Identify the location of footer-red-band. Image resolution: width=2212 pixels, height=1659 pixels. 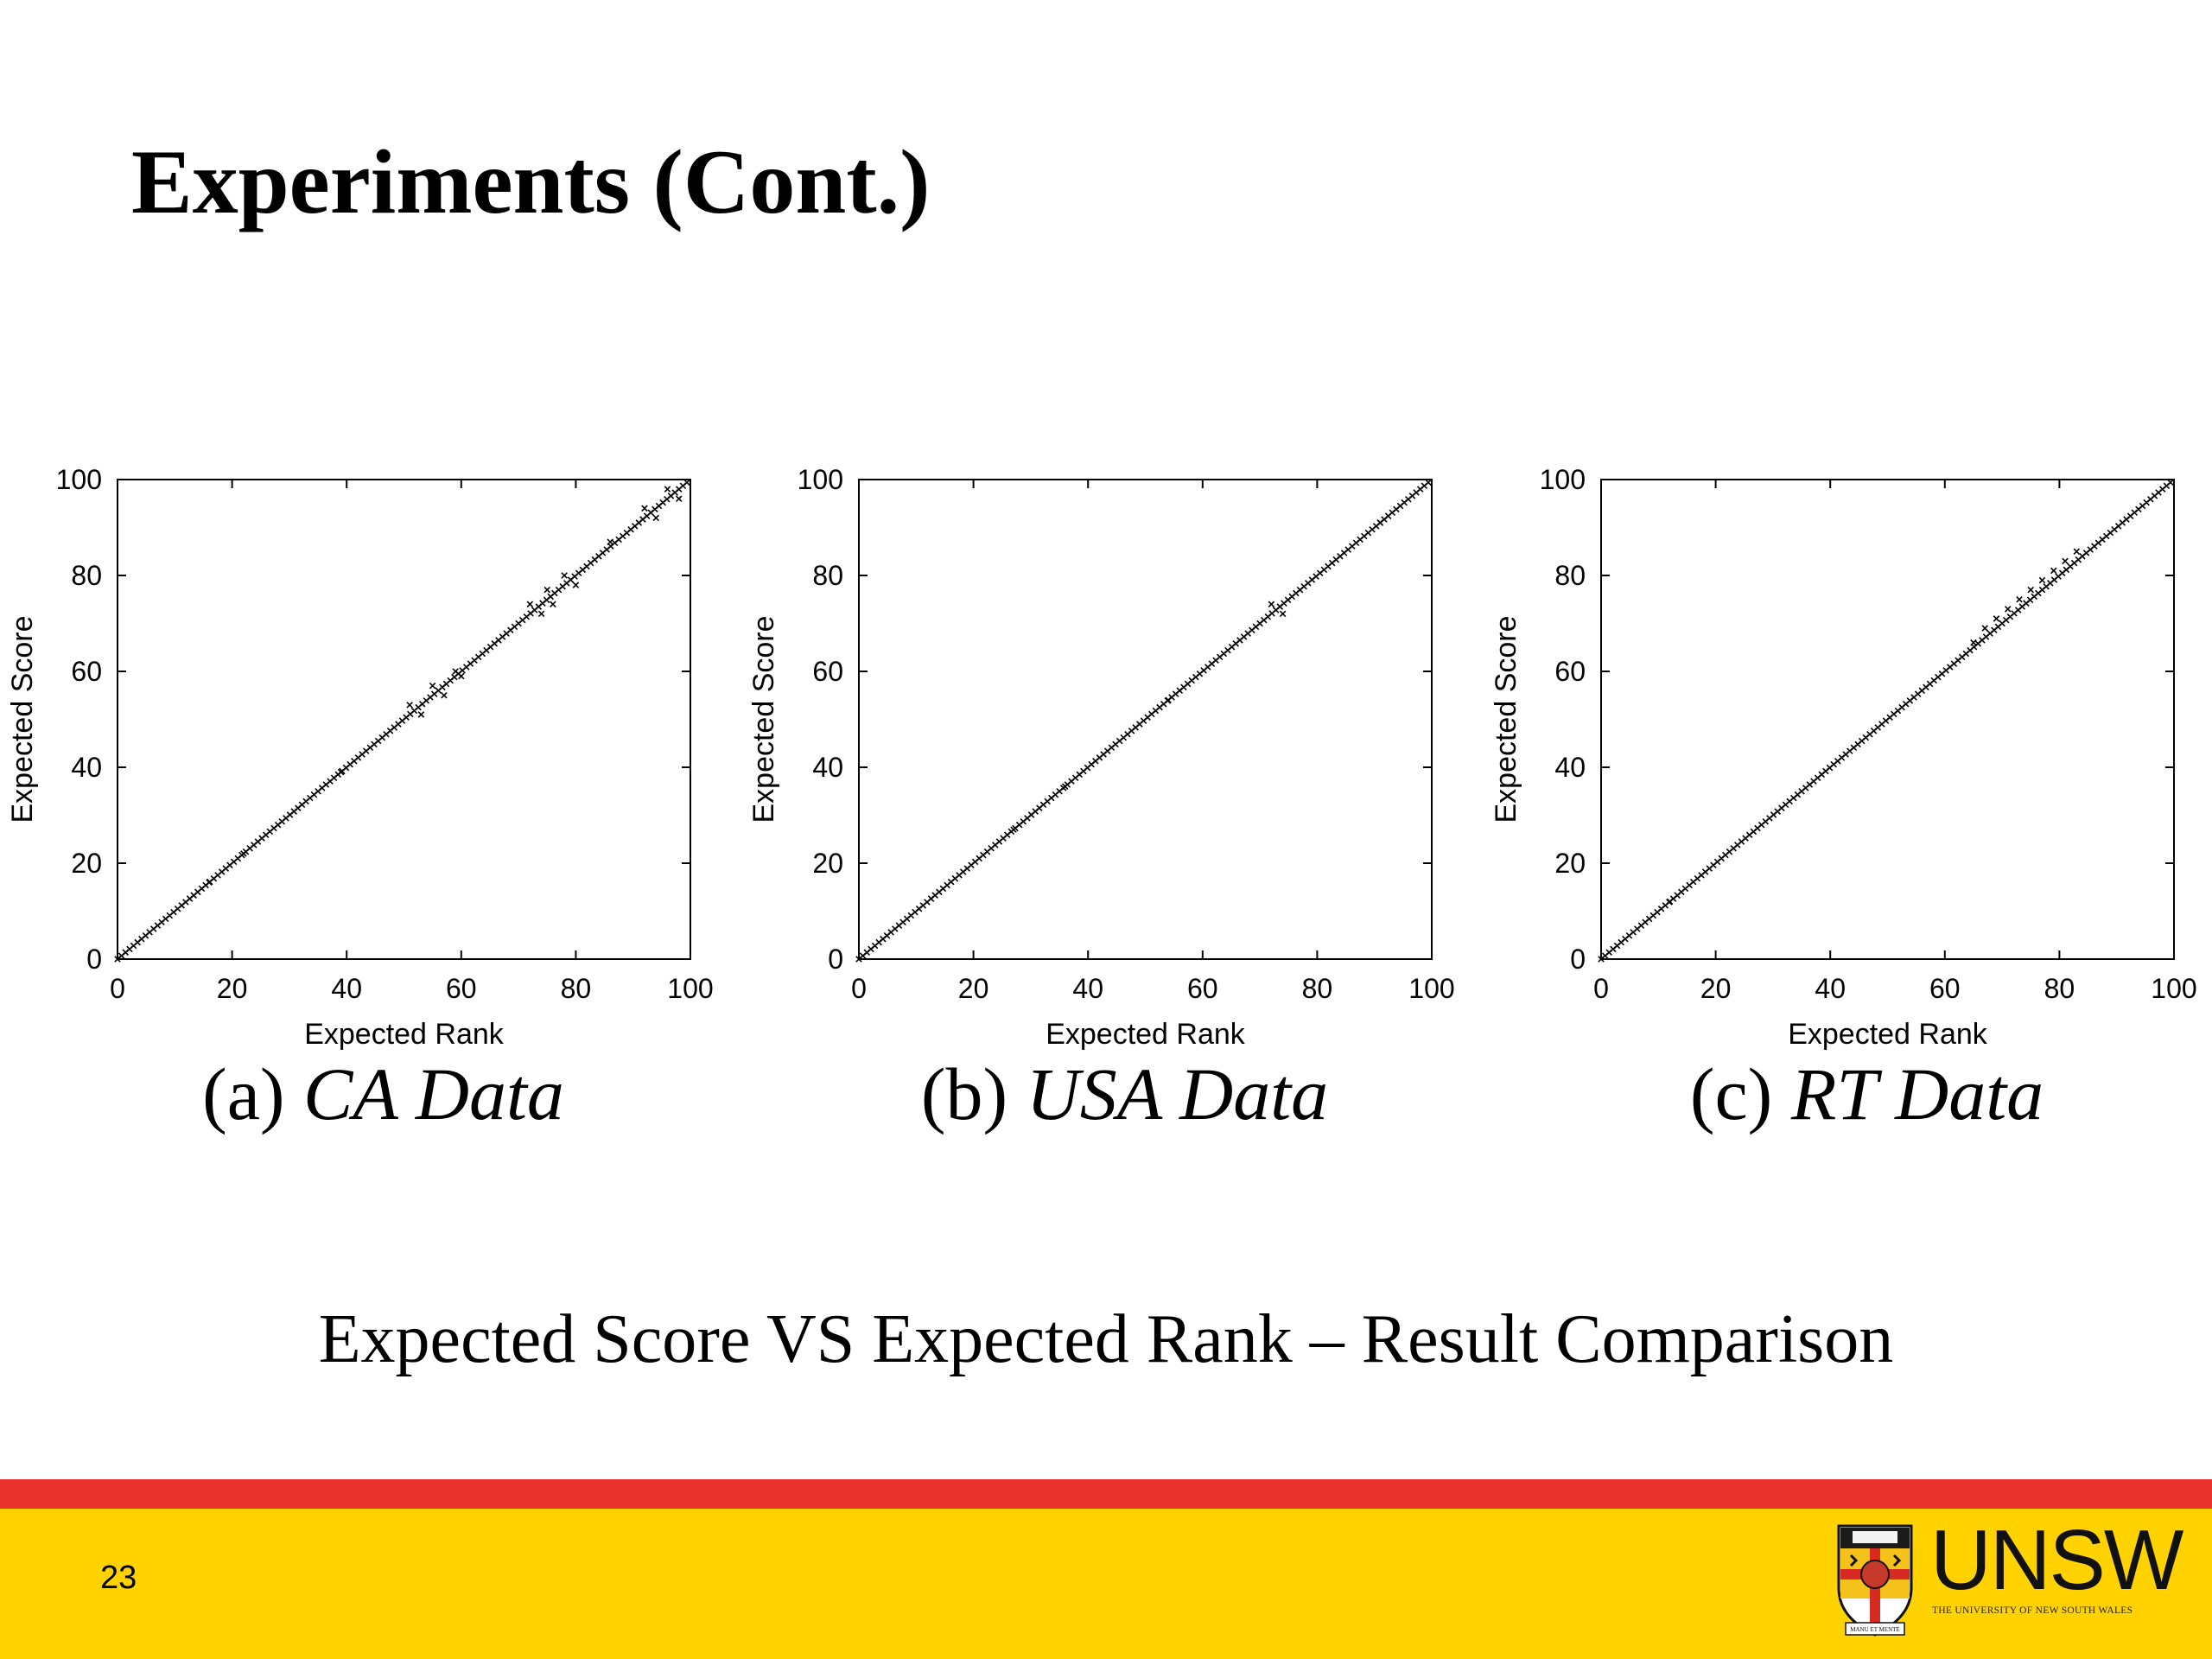
(1106, 1494).